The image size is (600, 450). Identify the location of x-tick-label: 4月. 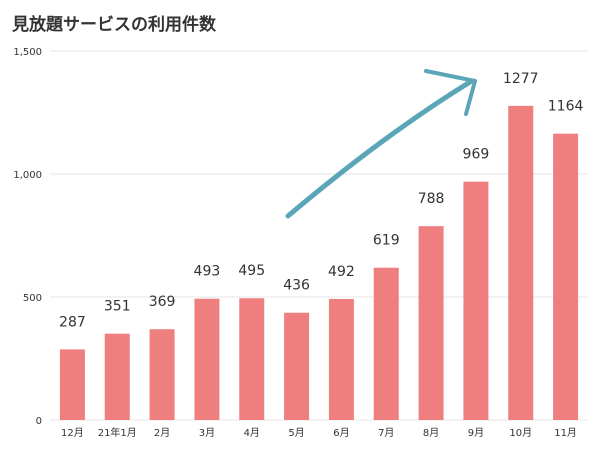
(252, 433).